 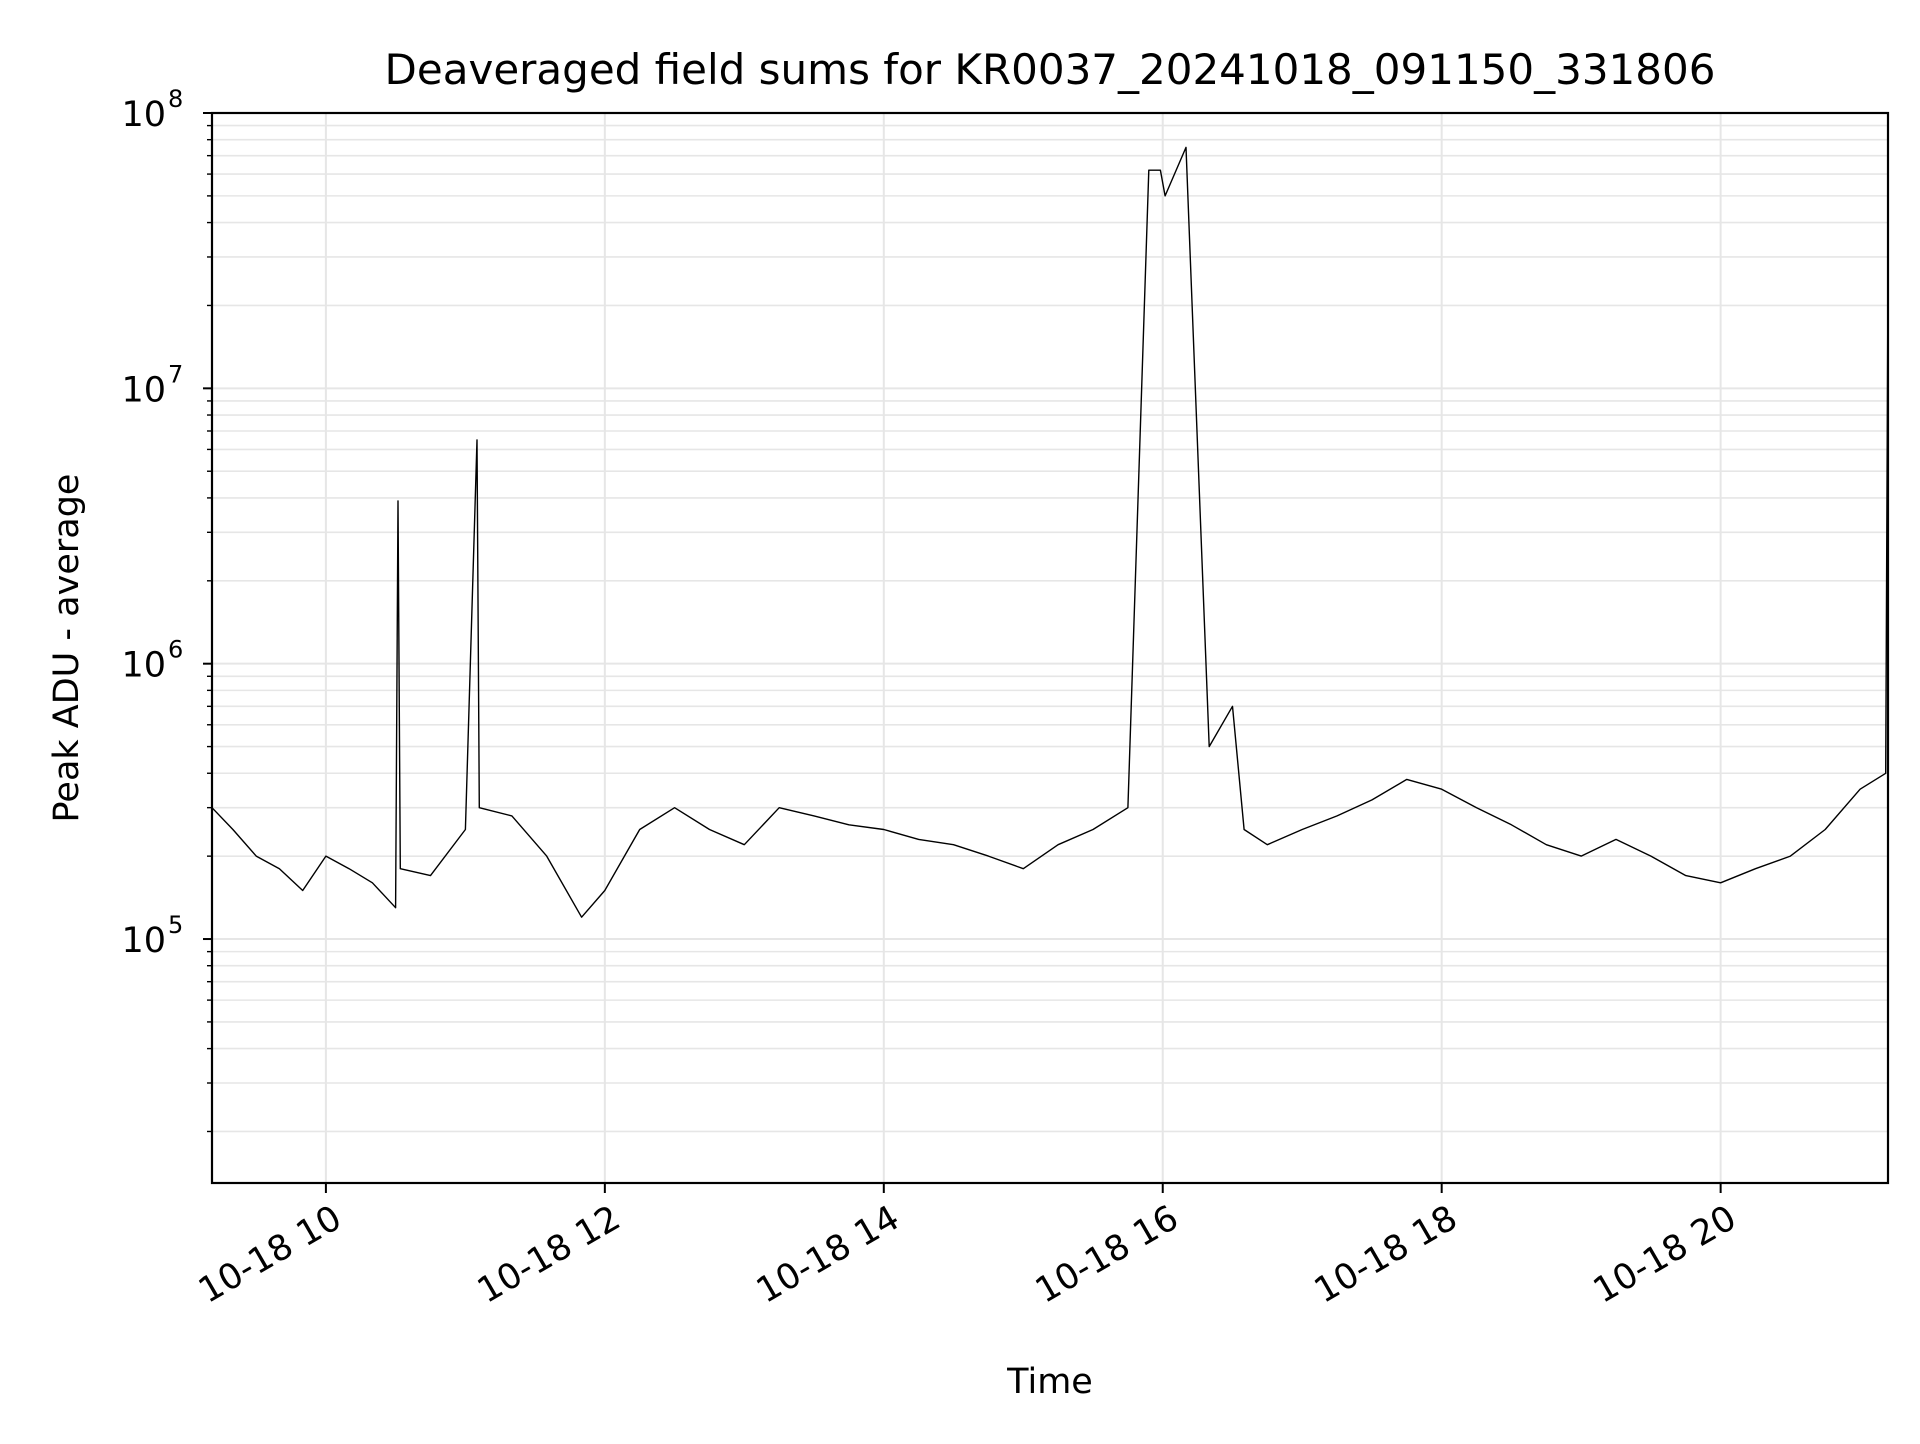 What do you see at coordinates (175, 99) in the screenshot?
I see `y-tick-exponent: 8` at bounding box center [175, 99].